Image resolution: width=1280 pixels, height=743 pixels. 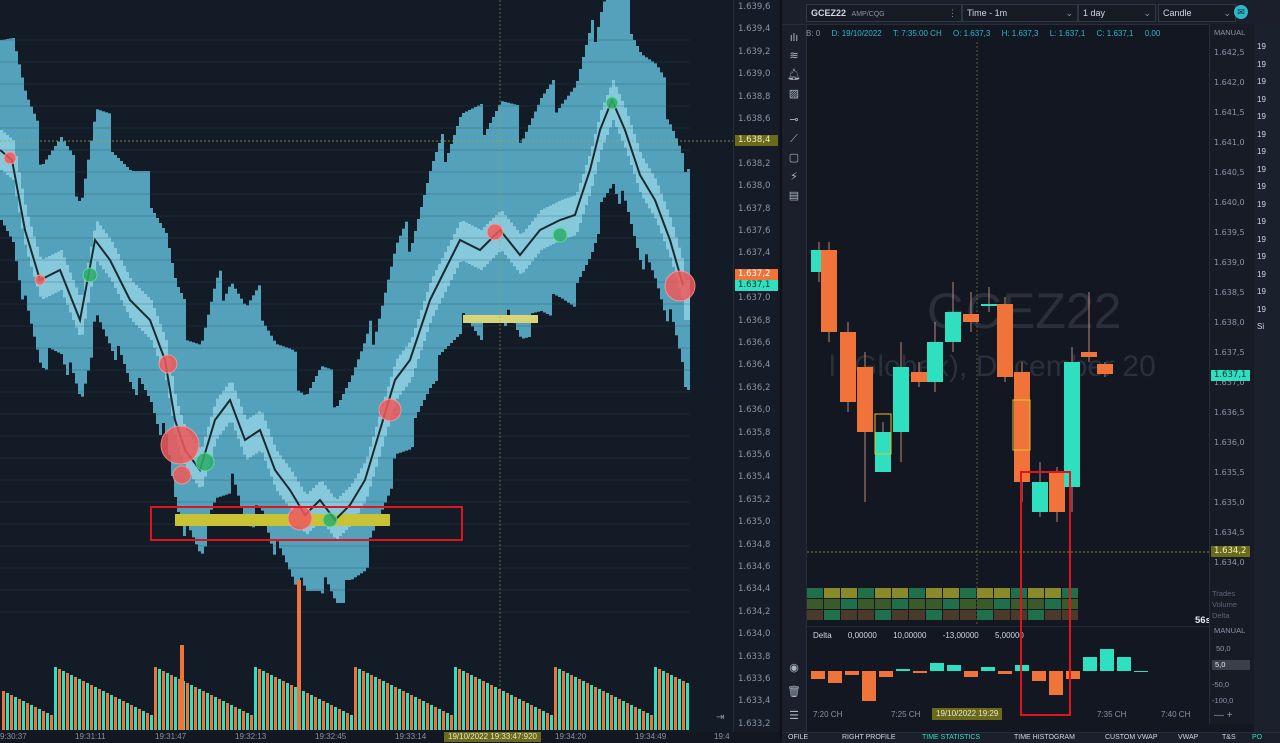 I want to click on brush-icon: ▨, so click(x=794, y=94).